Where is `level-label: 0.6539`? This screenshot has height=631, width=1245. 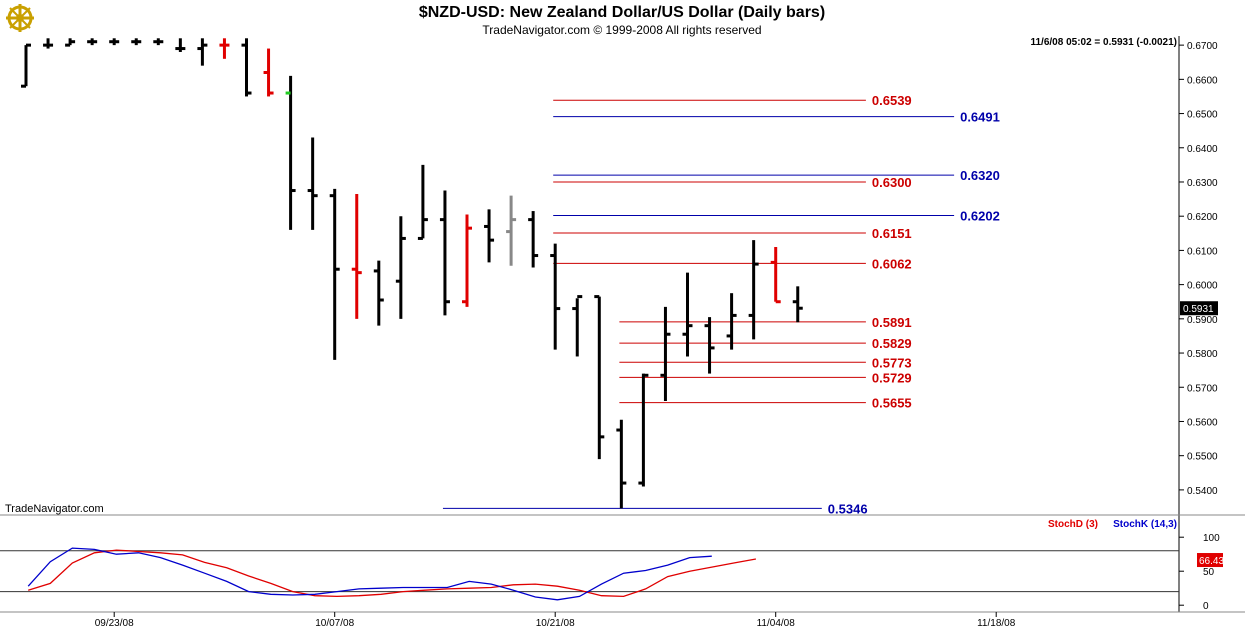
level-label: 0.6539 is located at coordinates (892, 100).